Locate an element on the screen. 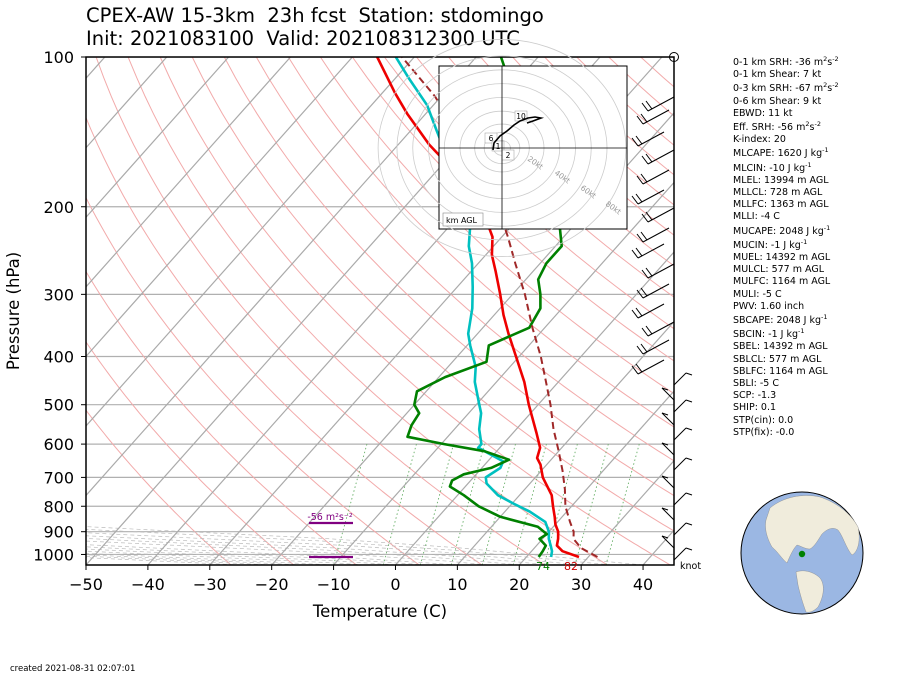 The image size is (906, 675). x-tick-label: −30 is located at coordinates (210, 584).